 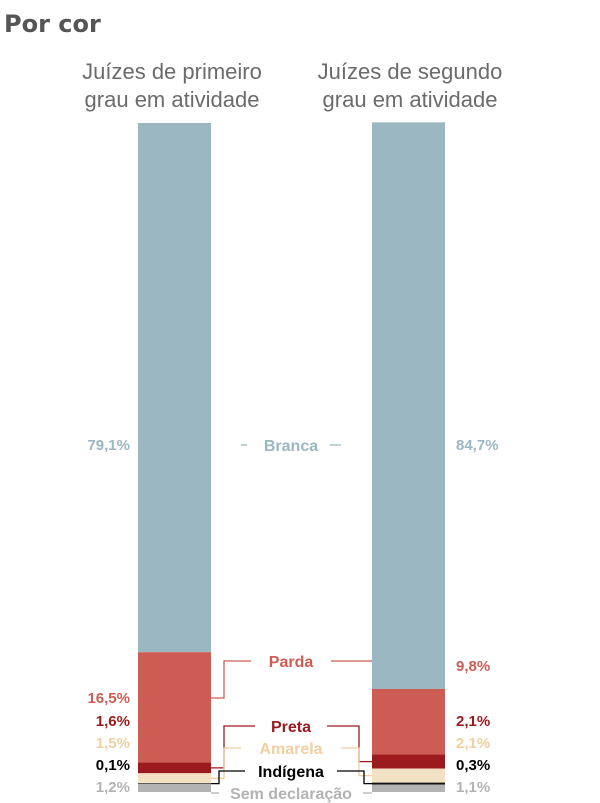 What do you see at coordinates (477, 445) in the screenshot?
I see `value-label-branca-col-2: 84,7%` at bounding box center [477, 445].